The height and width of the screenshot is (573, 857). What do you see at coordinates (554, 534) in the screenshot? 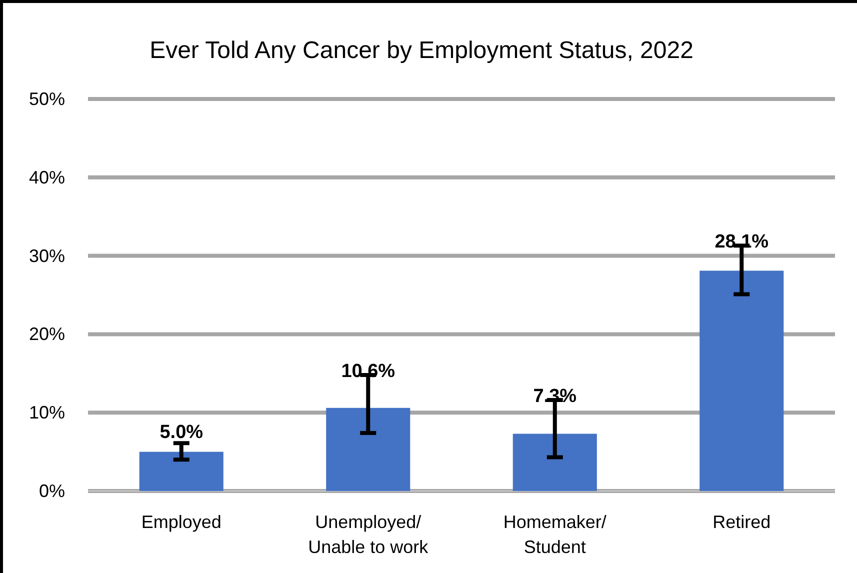
I see `x-tick-label: Homemaker/ Student` at bounding box center [554, 534].